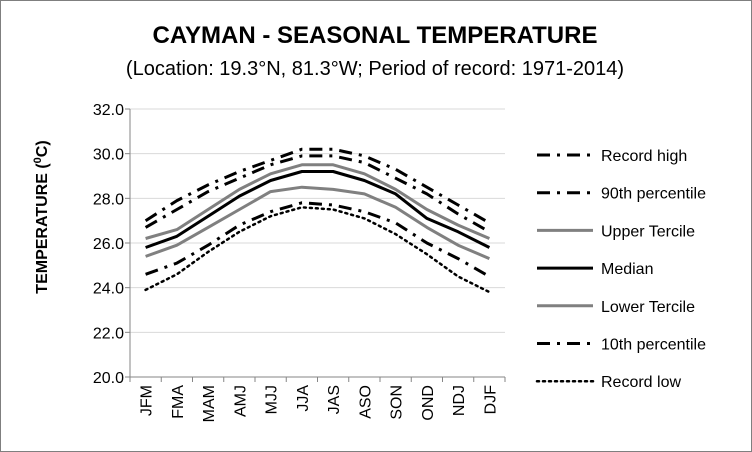 This screenshot has width=752, height=452. I want to click on y-tick-label: 30.0, so click(108, 155).